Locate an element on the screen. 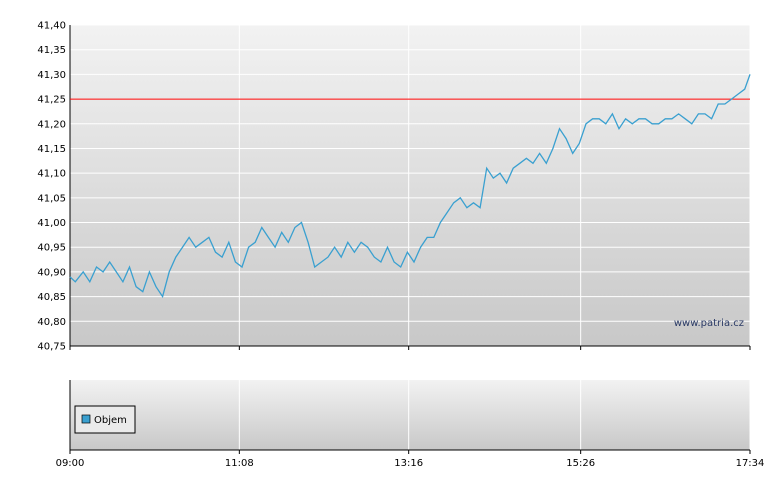  y-tick-label: 41,10 is located at coordinates (51, 174).